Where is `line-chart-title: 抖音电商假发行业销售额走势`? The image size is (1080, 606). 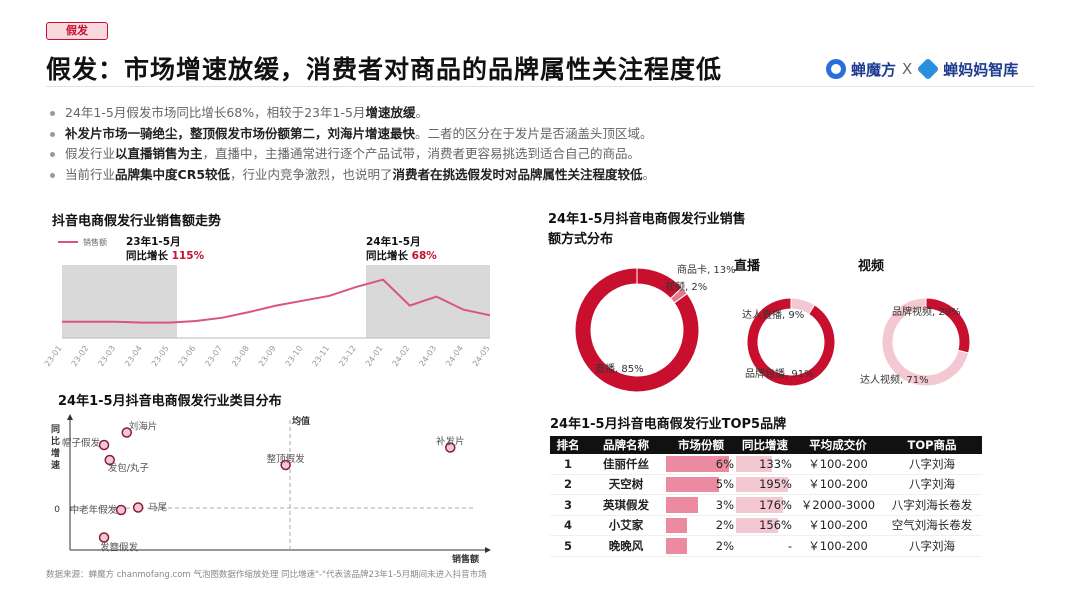 line-chart-title: 抖音电商假发行业销售额走势 is located at coordinates (137, 221).